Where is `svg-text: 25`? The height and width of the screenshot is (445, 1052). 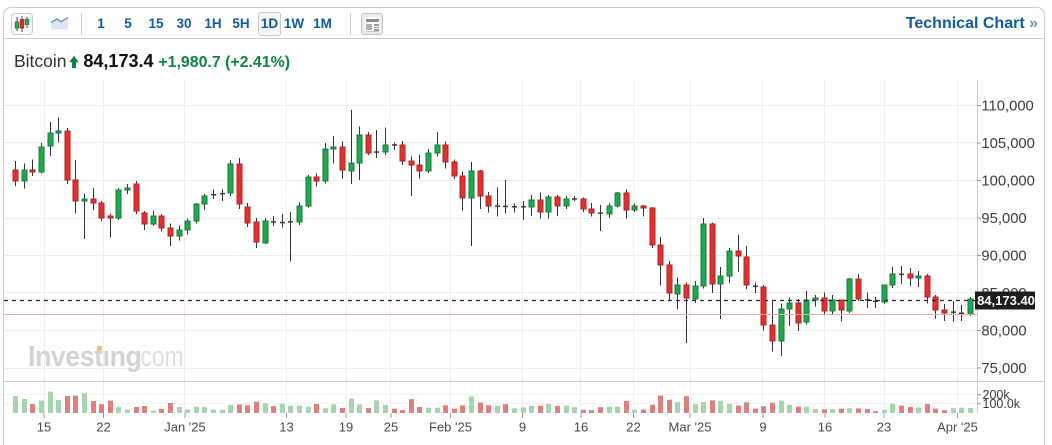 svg-text: 25 is located at coordinates (391, 427).